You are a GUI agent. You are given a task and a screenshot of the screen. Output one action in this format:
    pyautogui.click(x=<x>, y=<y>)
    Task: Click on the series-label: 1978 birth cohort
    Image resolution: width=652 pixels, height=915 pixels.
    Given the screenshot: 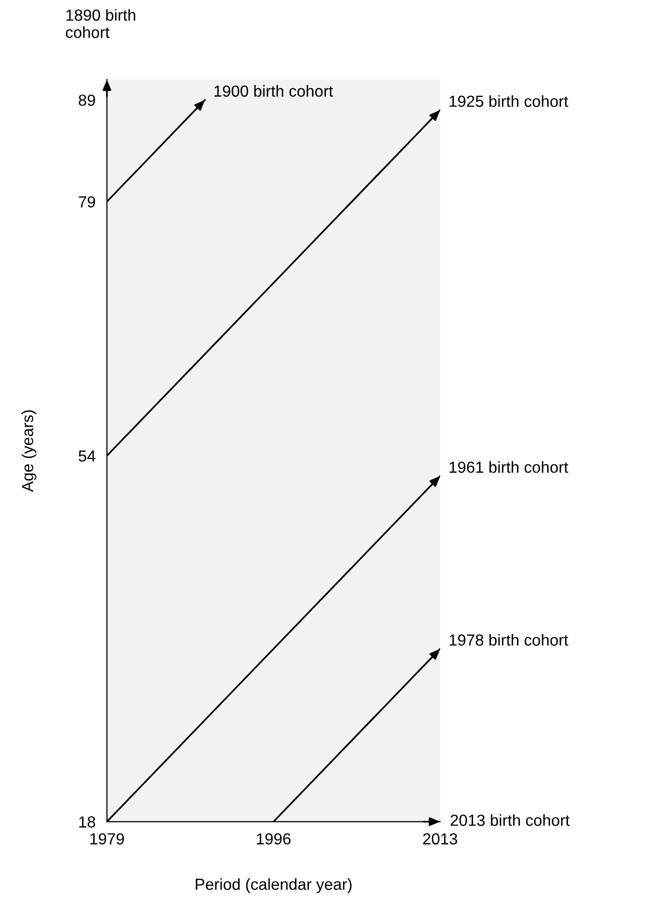 What is the action you would take?
    pyautogui.click(x=509, y=640)
    